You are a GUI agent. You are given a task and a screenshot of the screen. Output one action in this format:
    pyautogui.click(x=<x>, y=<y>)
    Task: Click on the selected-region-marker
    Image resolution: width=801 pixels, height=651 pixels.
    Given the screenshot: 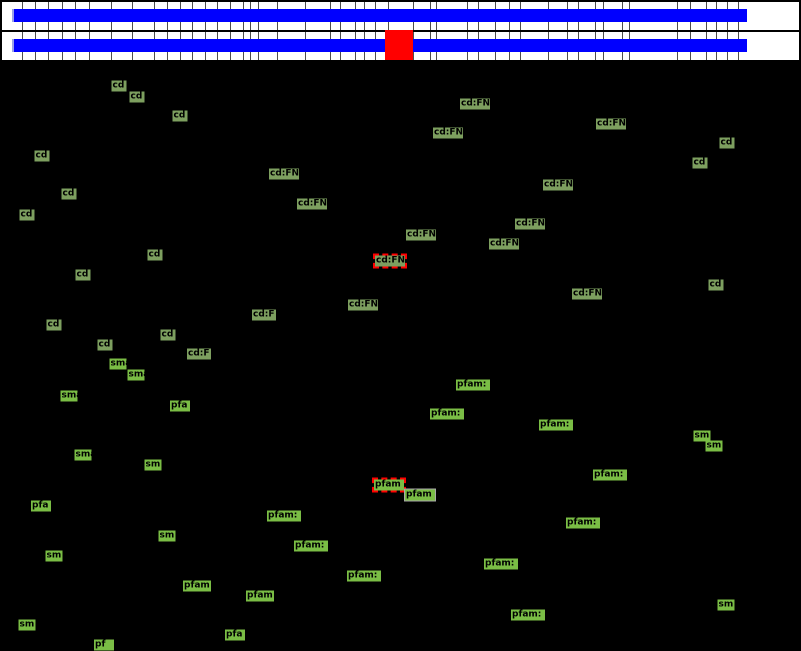 What is the action you would take?
    pyautogui.click(x=399, y=45)
    